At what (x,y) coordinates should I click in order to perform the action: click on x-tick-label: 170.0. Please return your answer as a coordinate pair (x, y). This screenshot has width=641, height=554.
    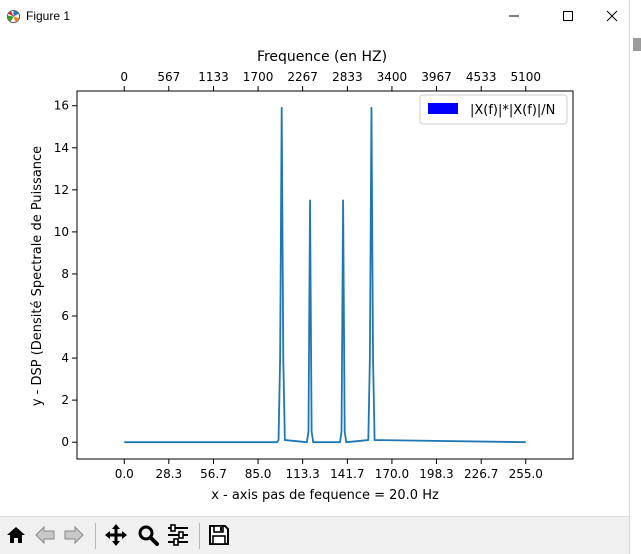
    Looking at the image, I should click on (392, 474).